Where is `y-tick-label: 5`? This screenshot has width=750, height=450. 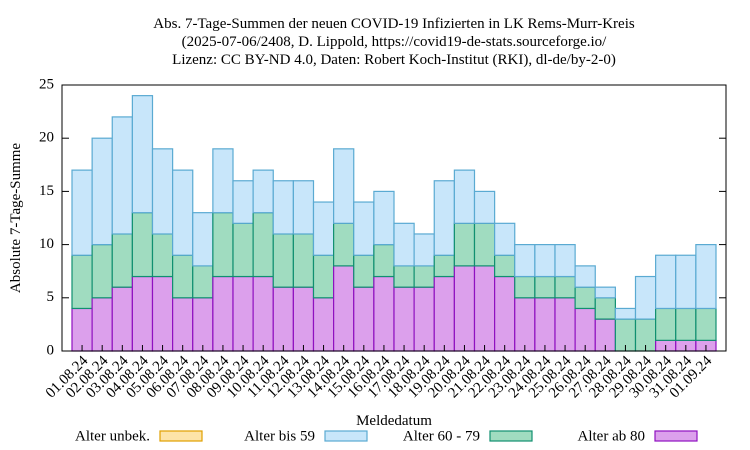
y-tick-label: 5 is located at coordinates (51, 297).